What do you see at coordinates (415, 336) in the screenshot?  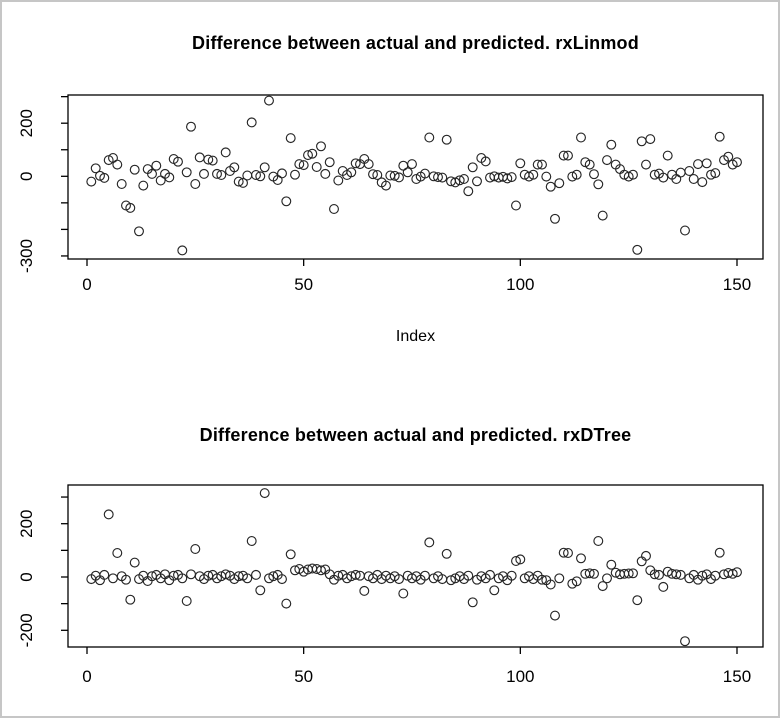 I see `x-axis-label-index: Index` at bounding box center [415, 336].